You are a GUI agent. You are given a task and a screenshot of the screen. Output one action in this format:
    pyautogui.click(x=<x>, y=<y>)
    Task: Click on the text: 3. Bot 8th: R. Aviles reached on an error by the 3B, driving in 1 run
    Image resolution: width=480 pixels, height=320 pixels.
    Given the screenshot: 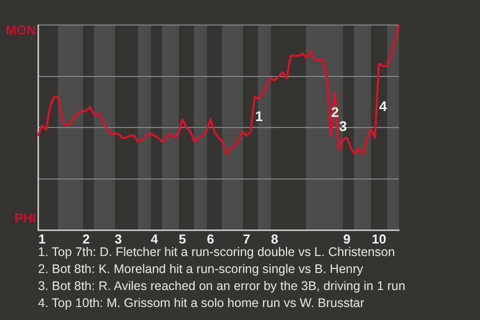 What is the action you would take?
    pyautogui.click(x=222, y=286)
    